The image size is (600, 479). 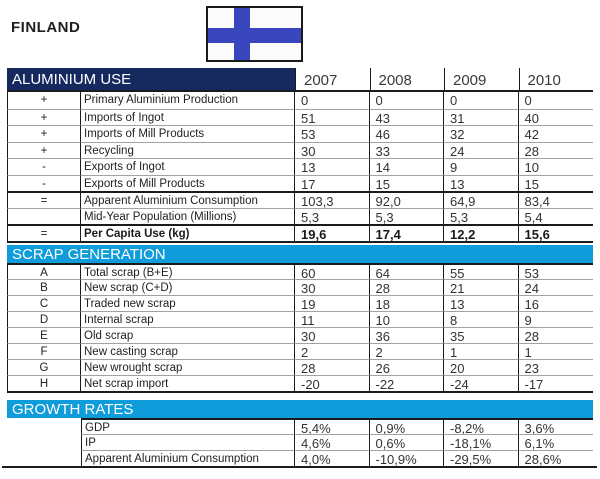 What do you see at coordinates (555, 425) in the screenshot?
I see `value-cell: 3,6%` at bounding box center [555, 425].